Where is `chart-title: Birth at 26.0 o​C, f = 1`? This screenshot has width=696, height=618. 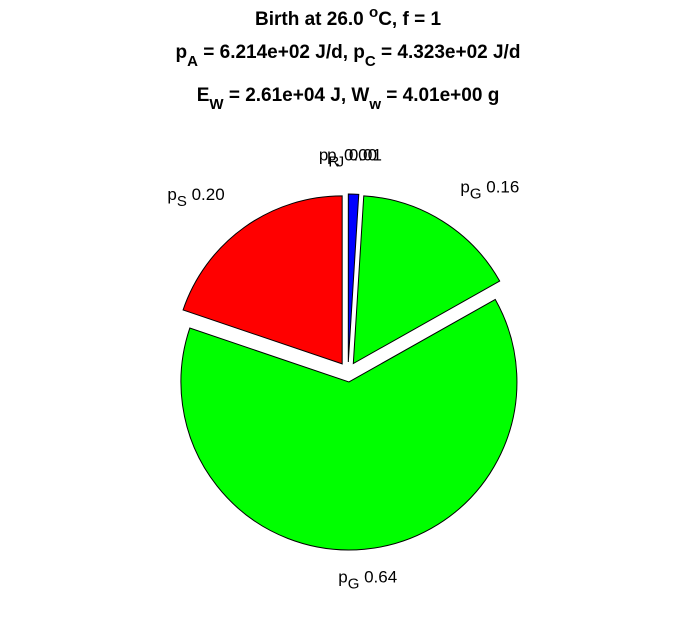 chart-title: Birth at 26.0 o​C, f = 1 is located at coordinates (348, 17).